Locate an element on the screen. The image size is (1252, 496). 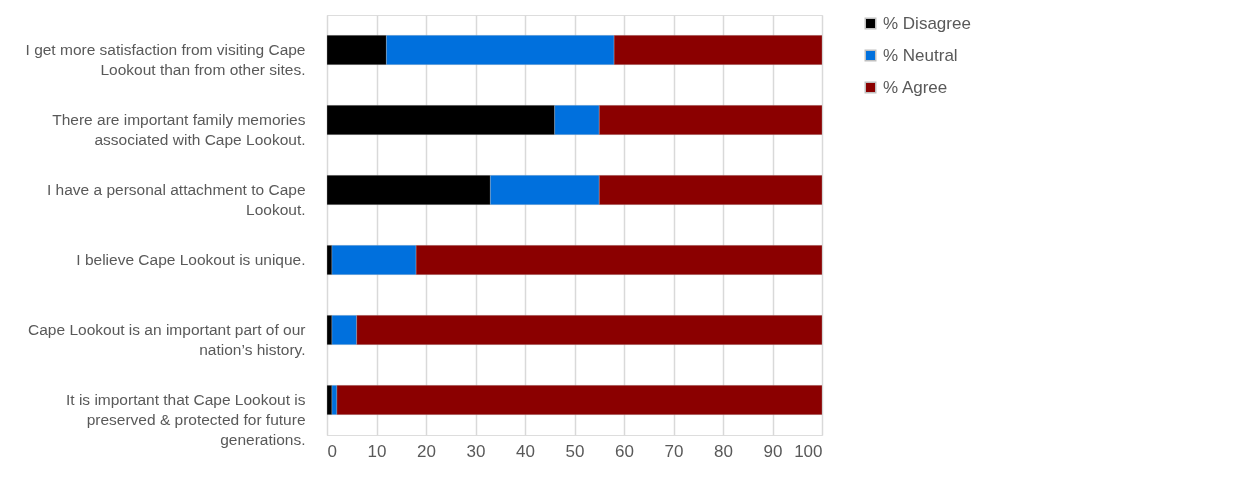
y-tick-label: It is important that Cape Lookout is preserved & protected for future generations. is located at coordinates (185, 419).